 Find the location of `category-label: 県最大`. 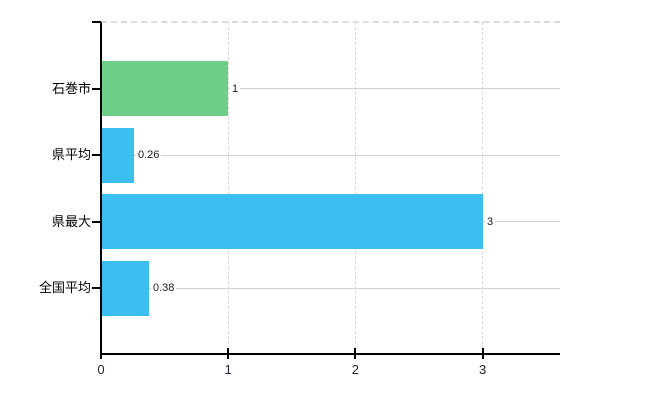

category-label: 県最大 is located at coordinates (71, 221).